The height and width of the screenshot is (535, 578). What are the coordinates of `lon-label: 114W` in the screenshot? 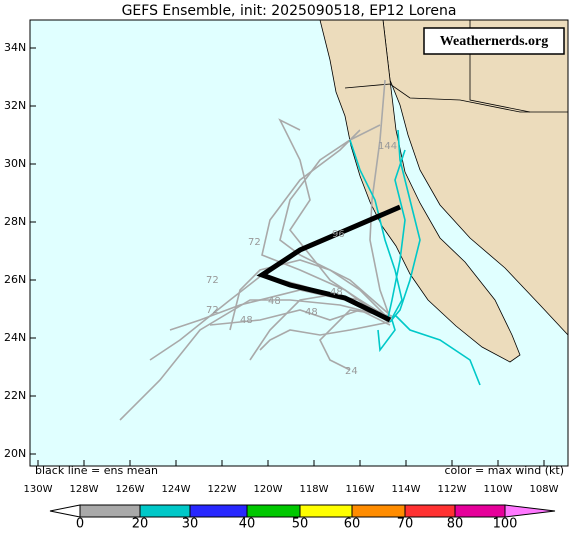 It's located at (406, 489).